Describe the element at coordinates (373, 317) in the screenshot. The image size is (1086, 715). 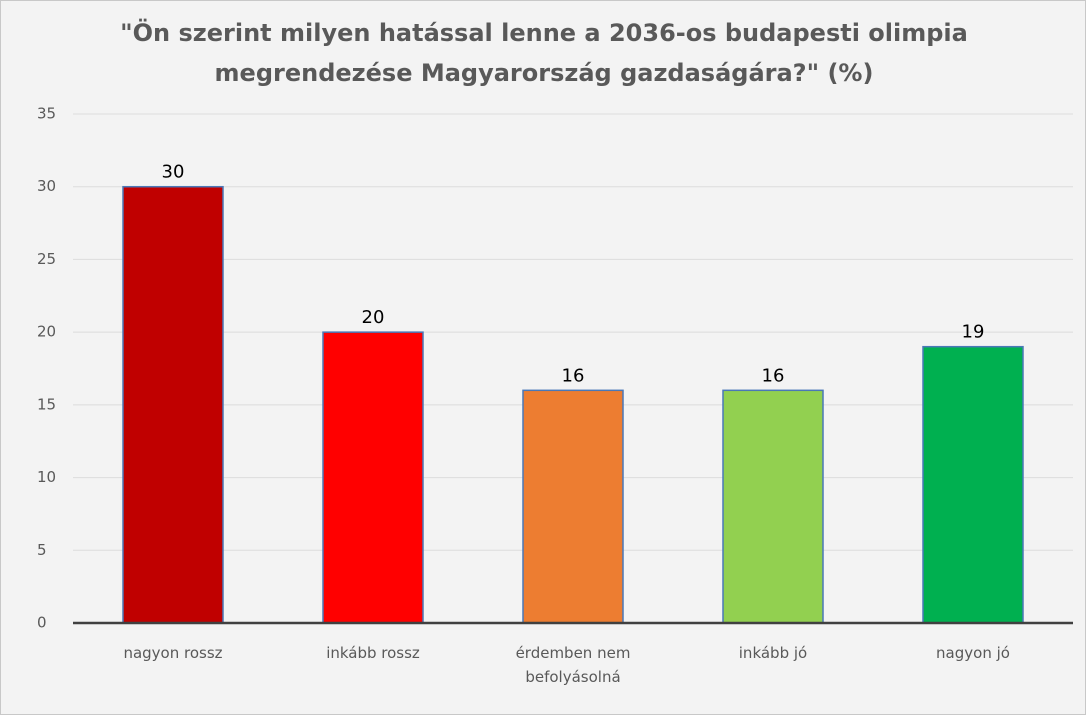
I see `data-label: 20` at that location.